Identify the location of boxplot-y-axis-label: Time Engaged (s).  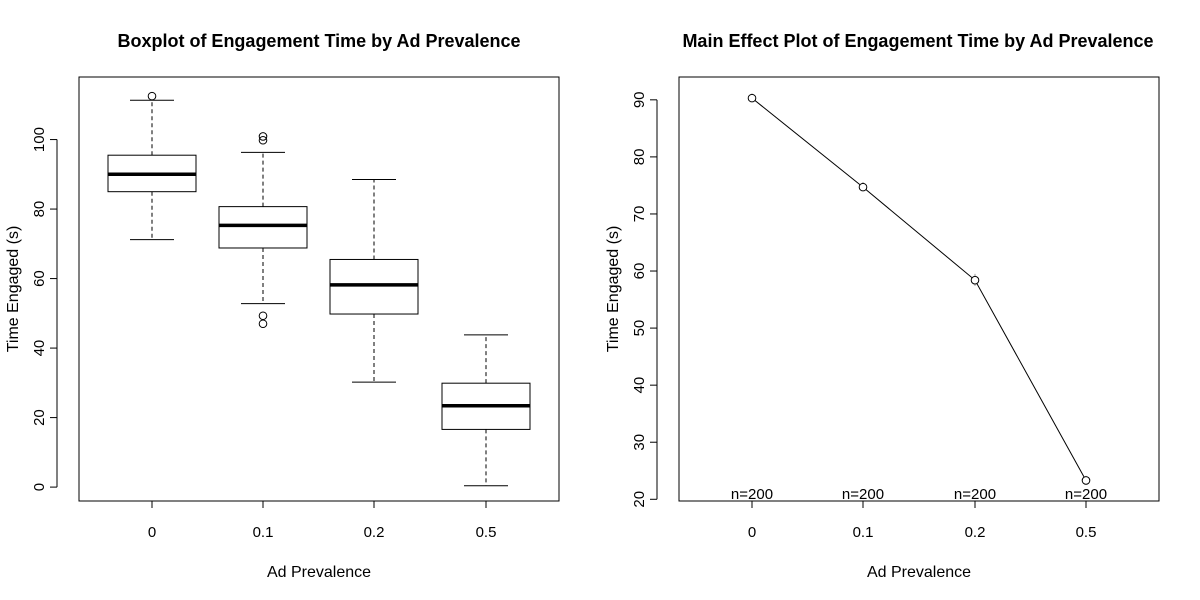
(13, 289).